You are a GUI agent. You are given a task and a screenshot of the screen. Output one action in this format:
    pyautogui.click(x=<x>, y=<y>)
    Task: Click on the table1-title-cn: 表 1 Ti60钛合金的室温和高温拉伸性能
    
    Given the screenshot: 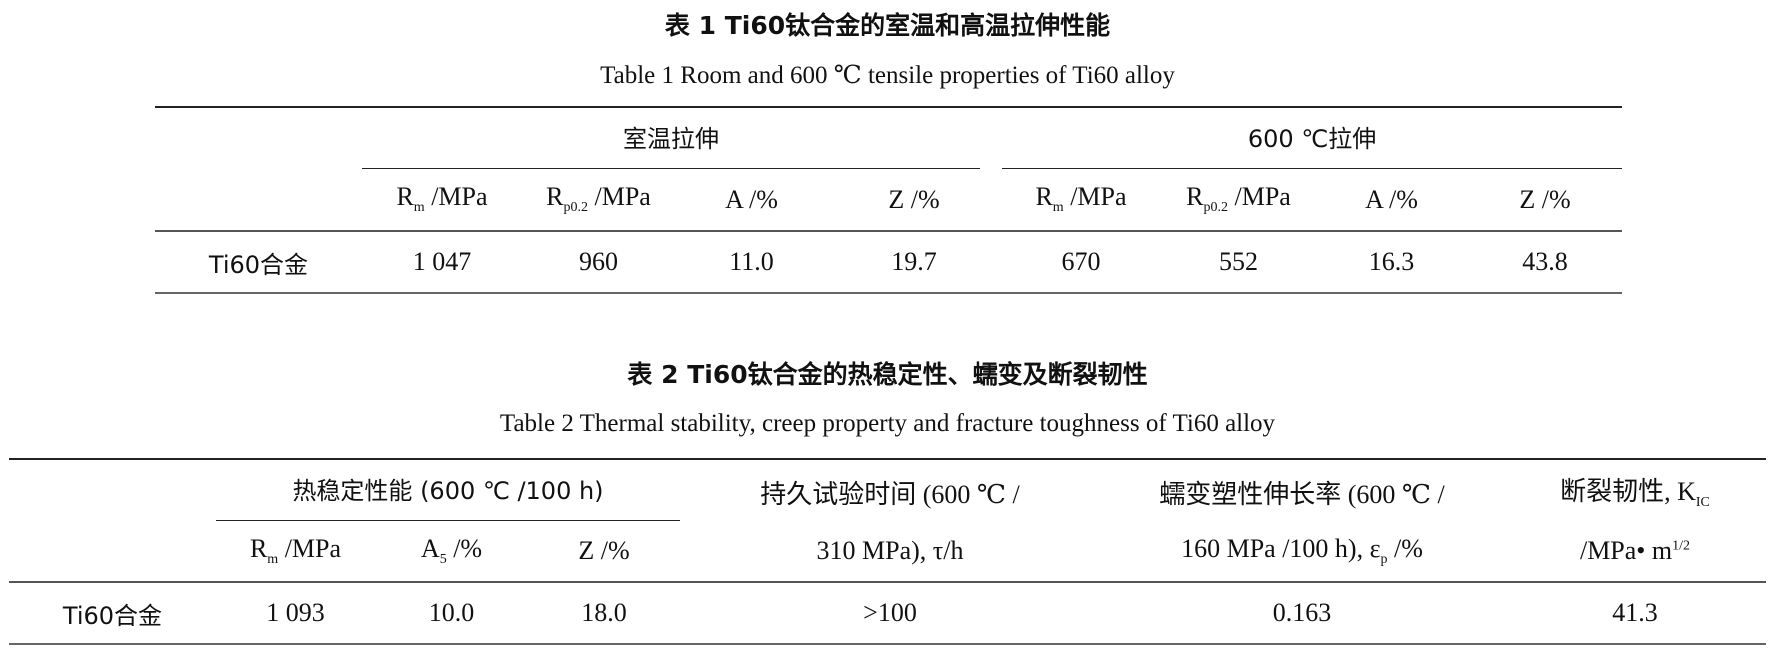 What is the action you would take?
    pyautogui.click(x=887, y=25)
    